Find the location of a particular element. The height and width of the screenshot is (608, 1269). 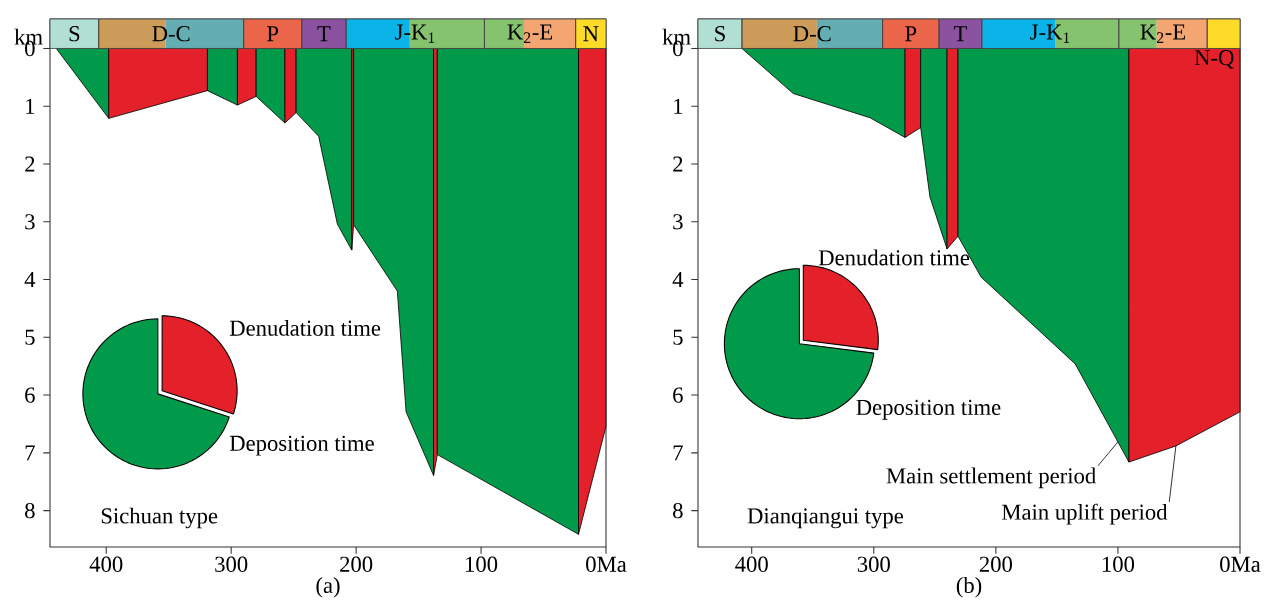

annotation: Main uplift period is located at coordinates (1084, 514).